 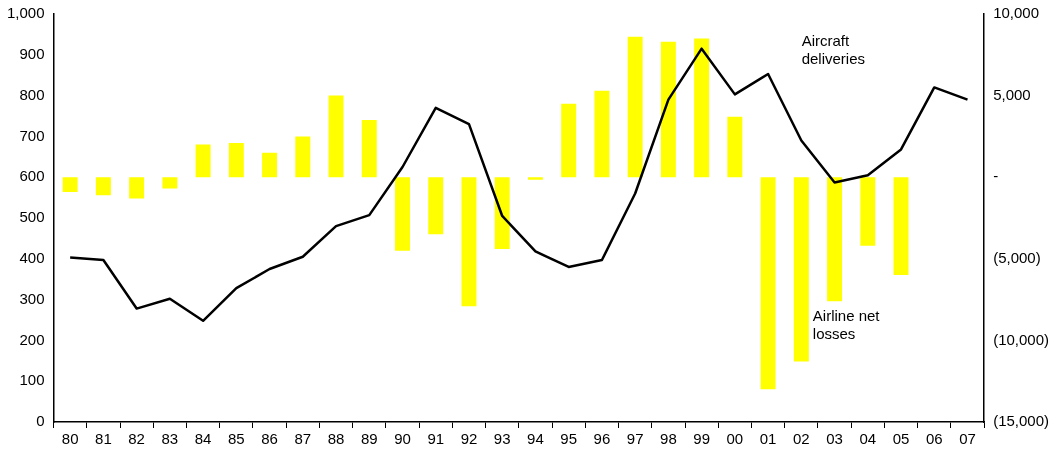 What do you see at coordinates (203, 439) in the screenshot?
I see `x-tick-label: 84` at bounding box center [203, 439].